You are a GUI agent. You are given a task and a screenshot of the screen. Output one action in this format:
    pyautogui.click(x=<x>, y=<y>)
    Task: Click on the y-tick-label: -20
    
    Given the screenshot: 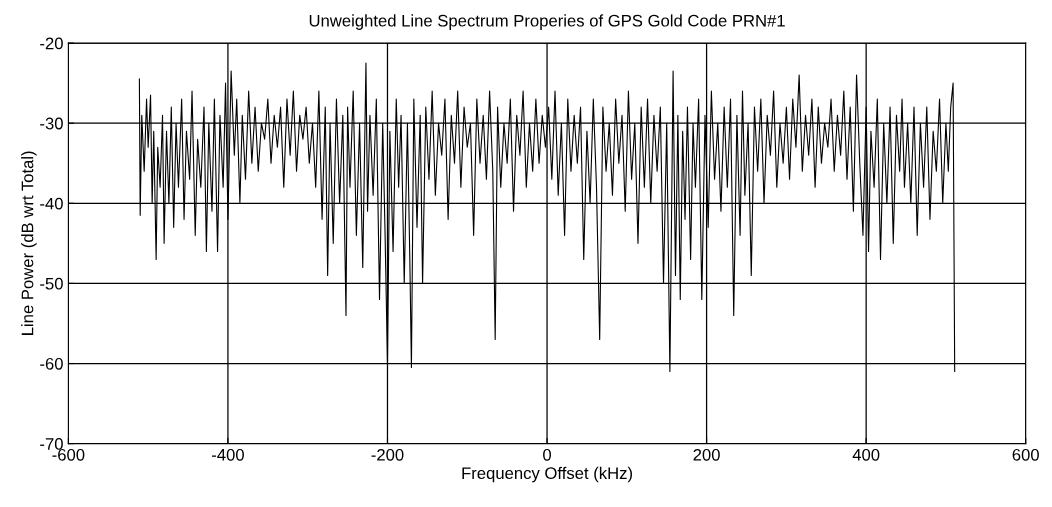 What is the action you would take?
    pyautogui.click(x=51, y=43)
    